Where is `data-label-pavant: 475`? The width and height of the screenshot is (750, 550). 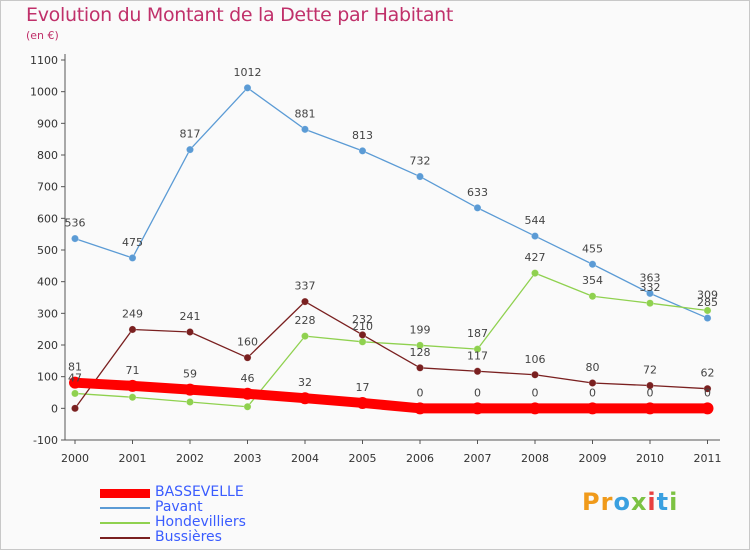
data-label-pavant: 475 is located at coordinates (132, 242).